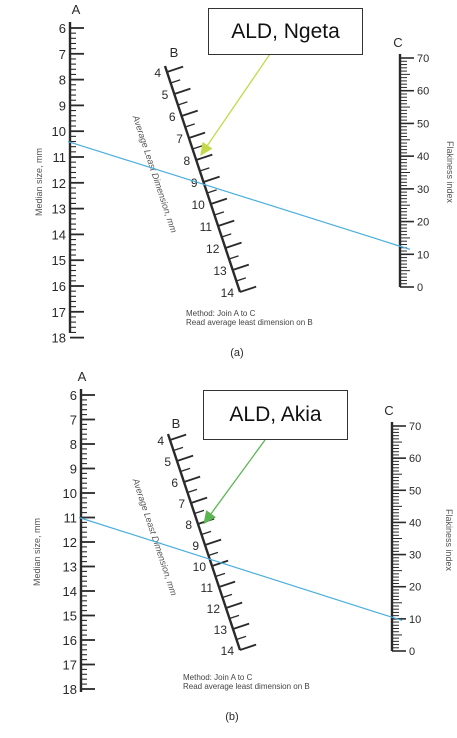 The width and height of the screenshot is (457, 738). Describe the element at coordinates (181, 504) in the screenshot. I see `scale-b-tick-label: 7` at that location.